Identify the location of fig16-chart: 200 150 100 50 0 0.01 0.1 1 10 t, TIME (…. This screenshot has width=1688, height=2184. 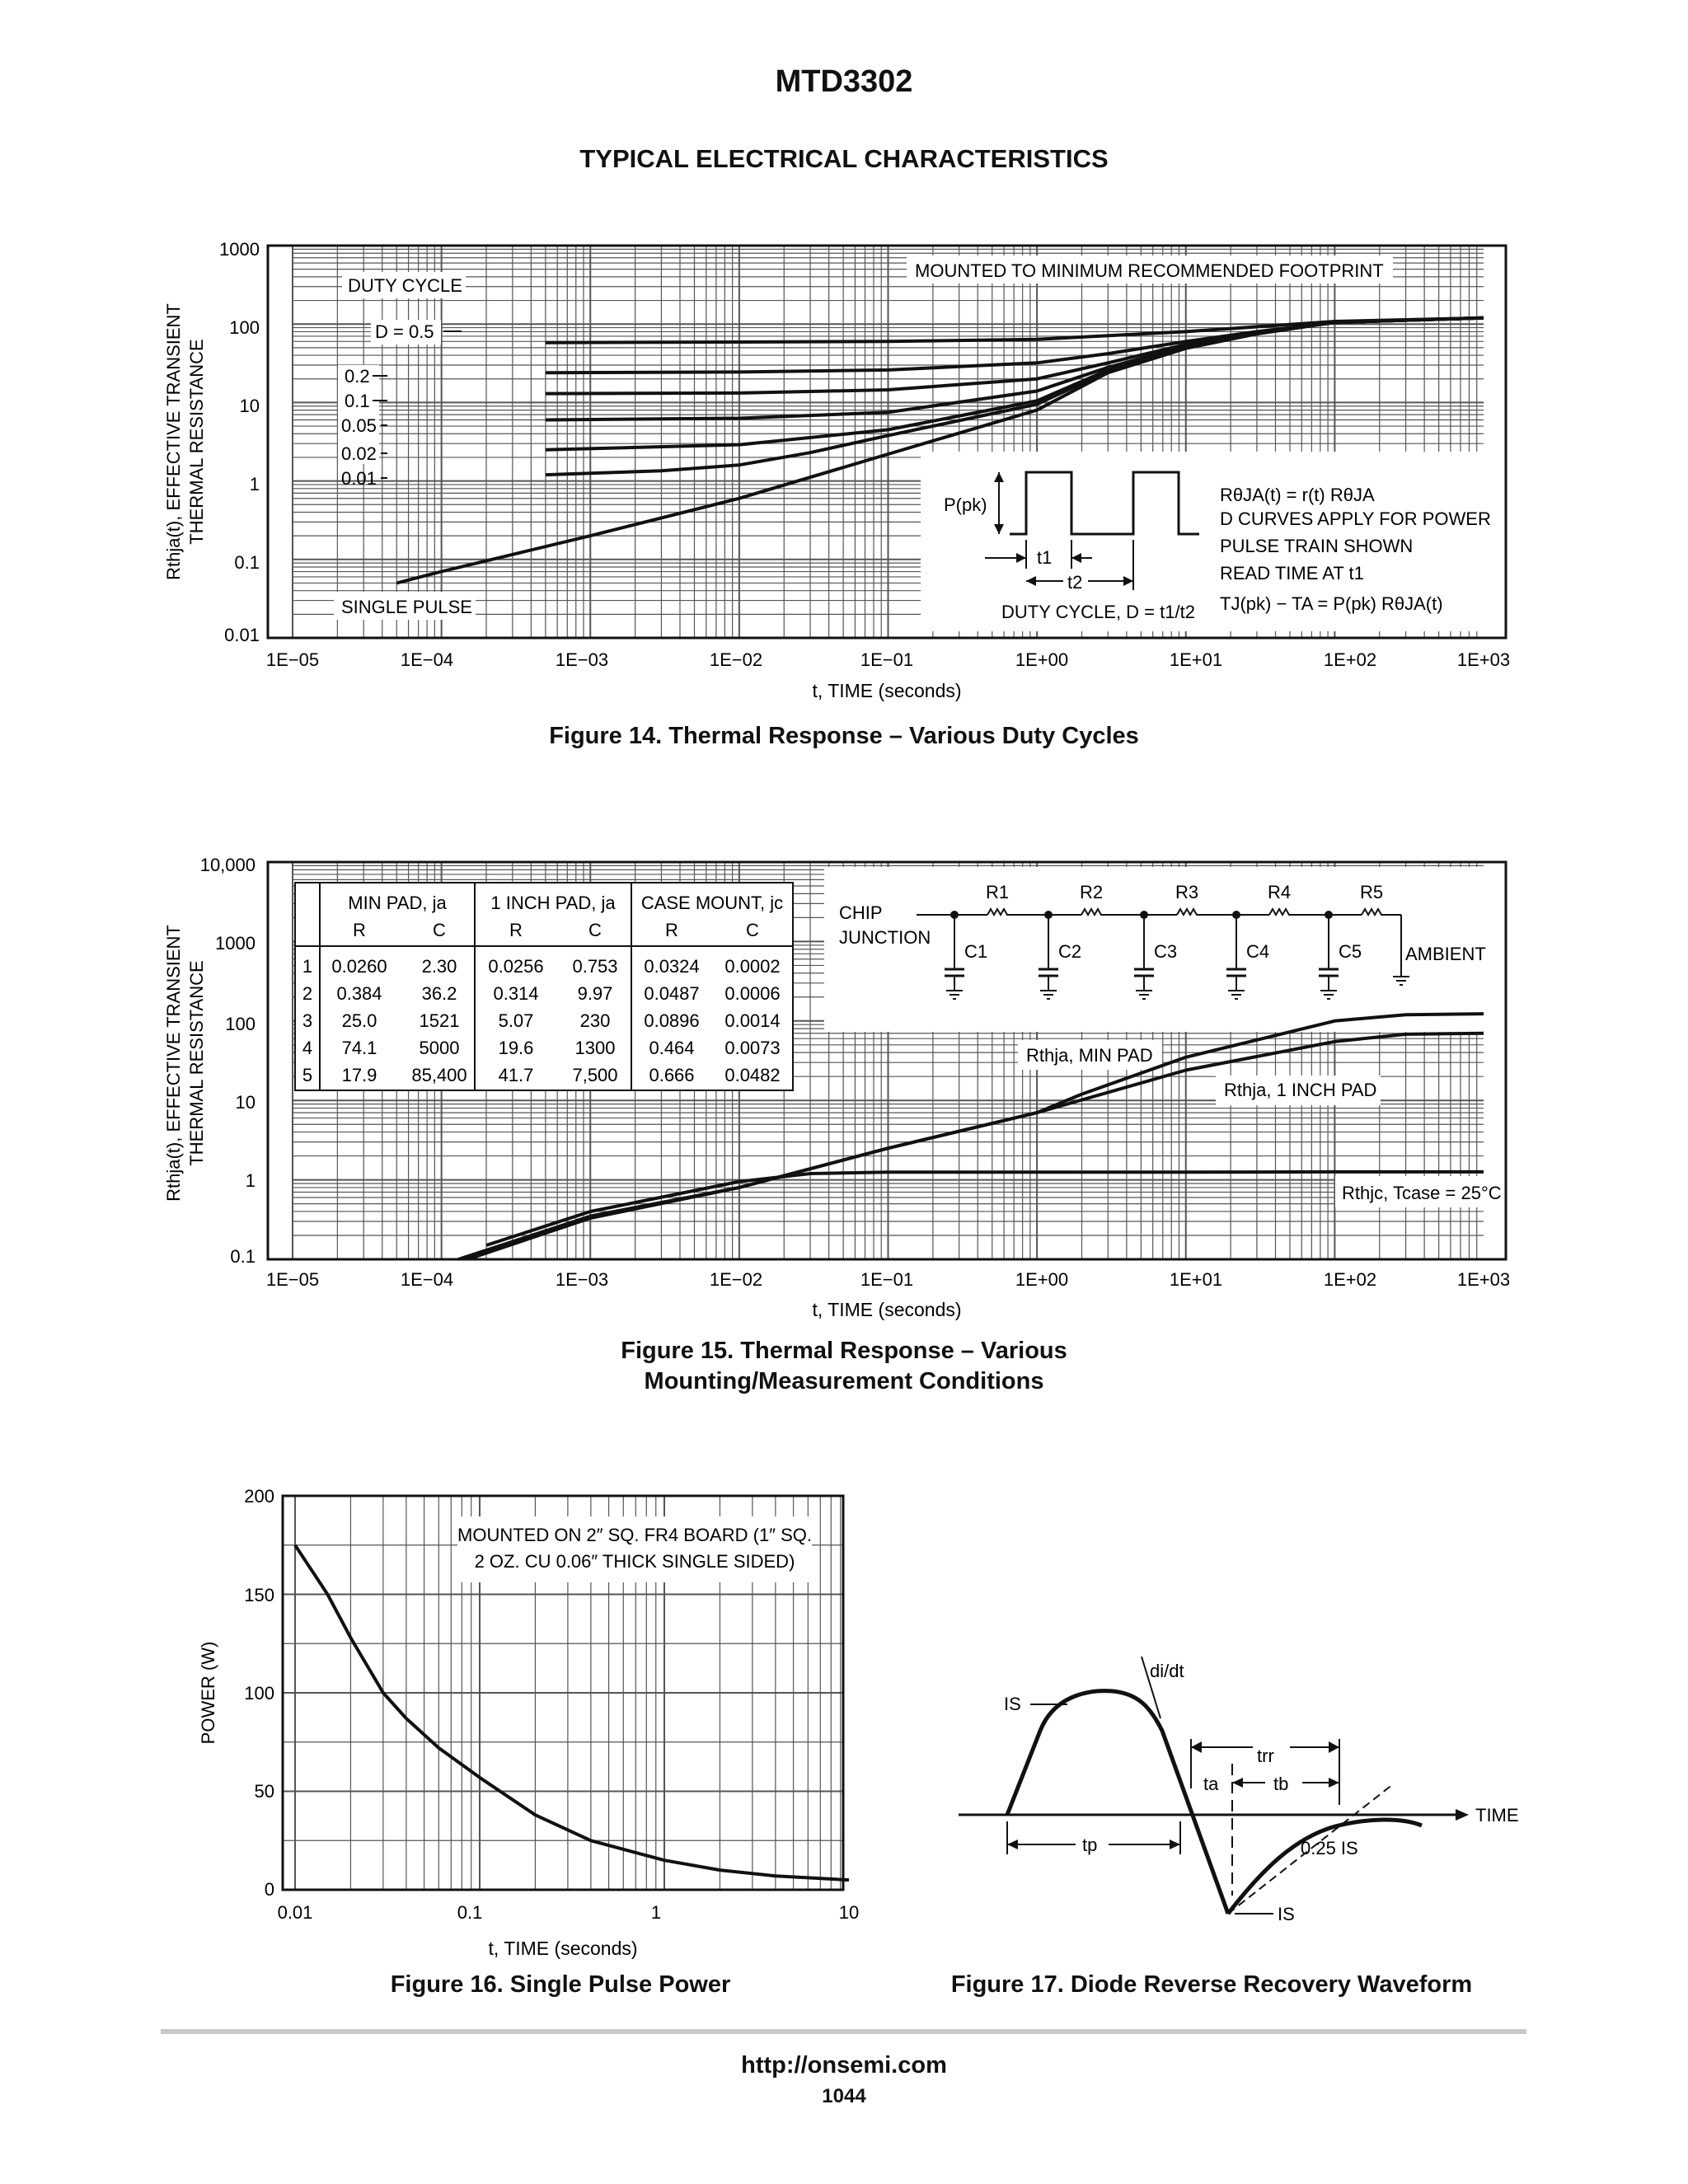
(528, 1722).